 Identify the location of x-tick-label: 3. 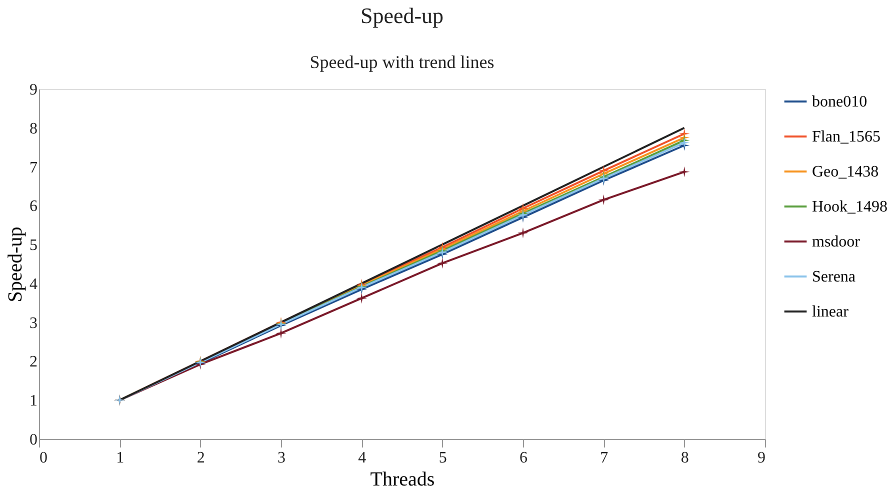
(282, 458).